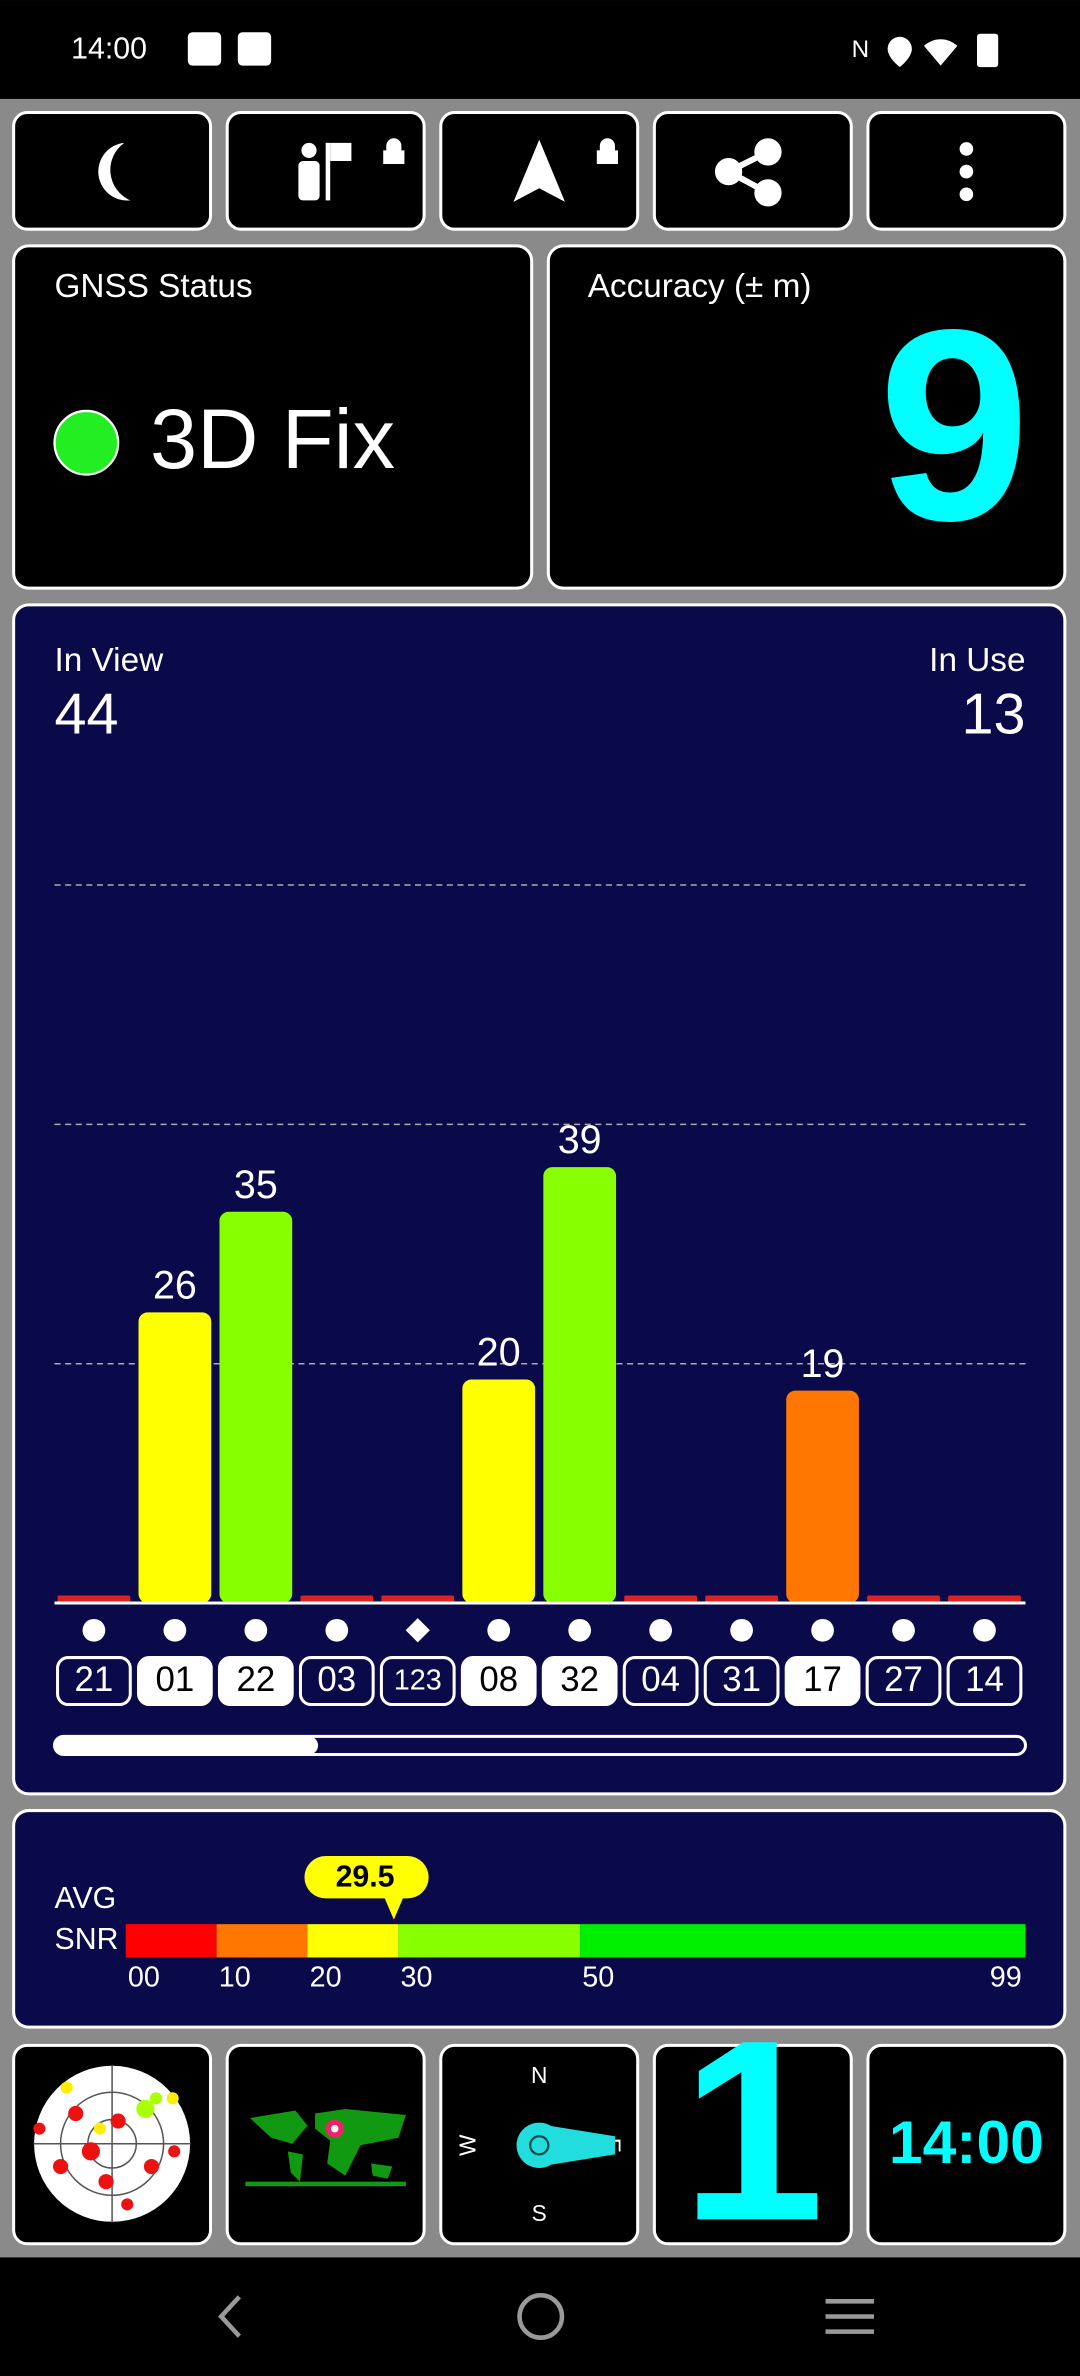 The image size is (1080, 2376). What do you see at coordinates (987, 50) in the screenshot?
I see `battery-icon` at bounding box center [987, 50].